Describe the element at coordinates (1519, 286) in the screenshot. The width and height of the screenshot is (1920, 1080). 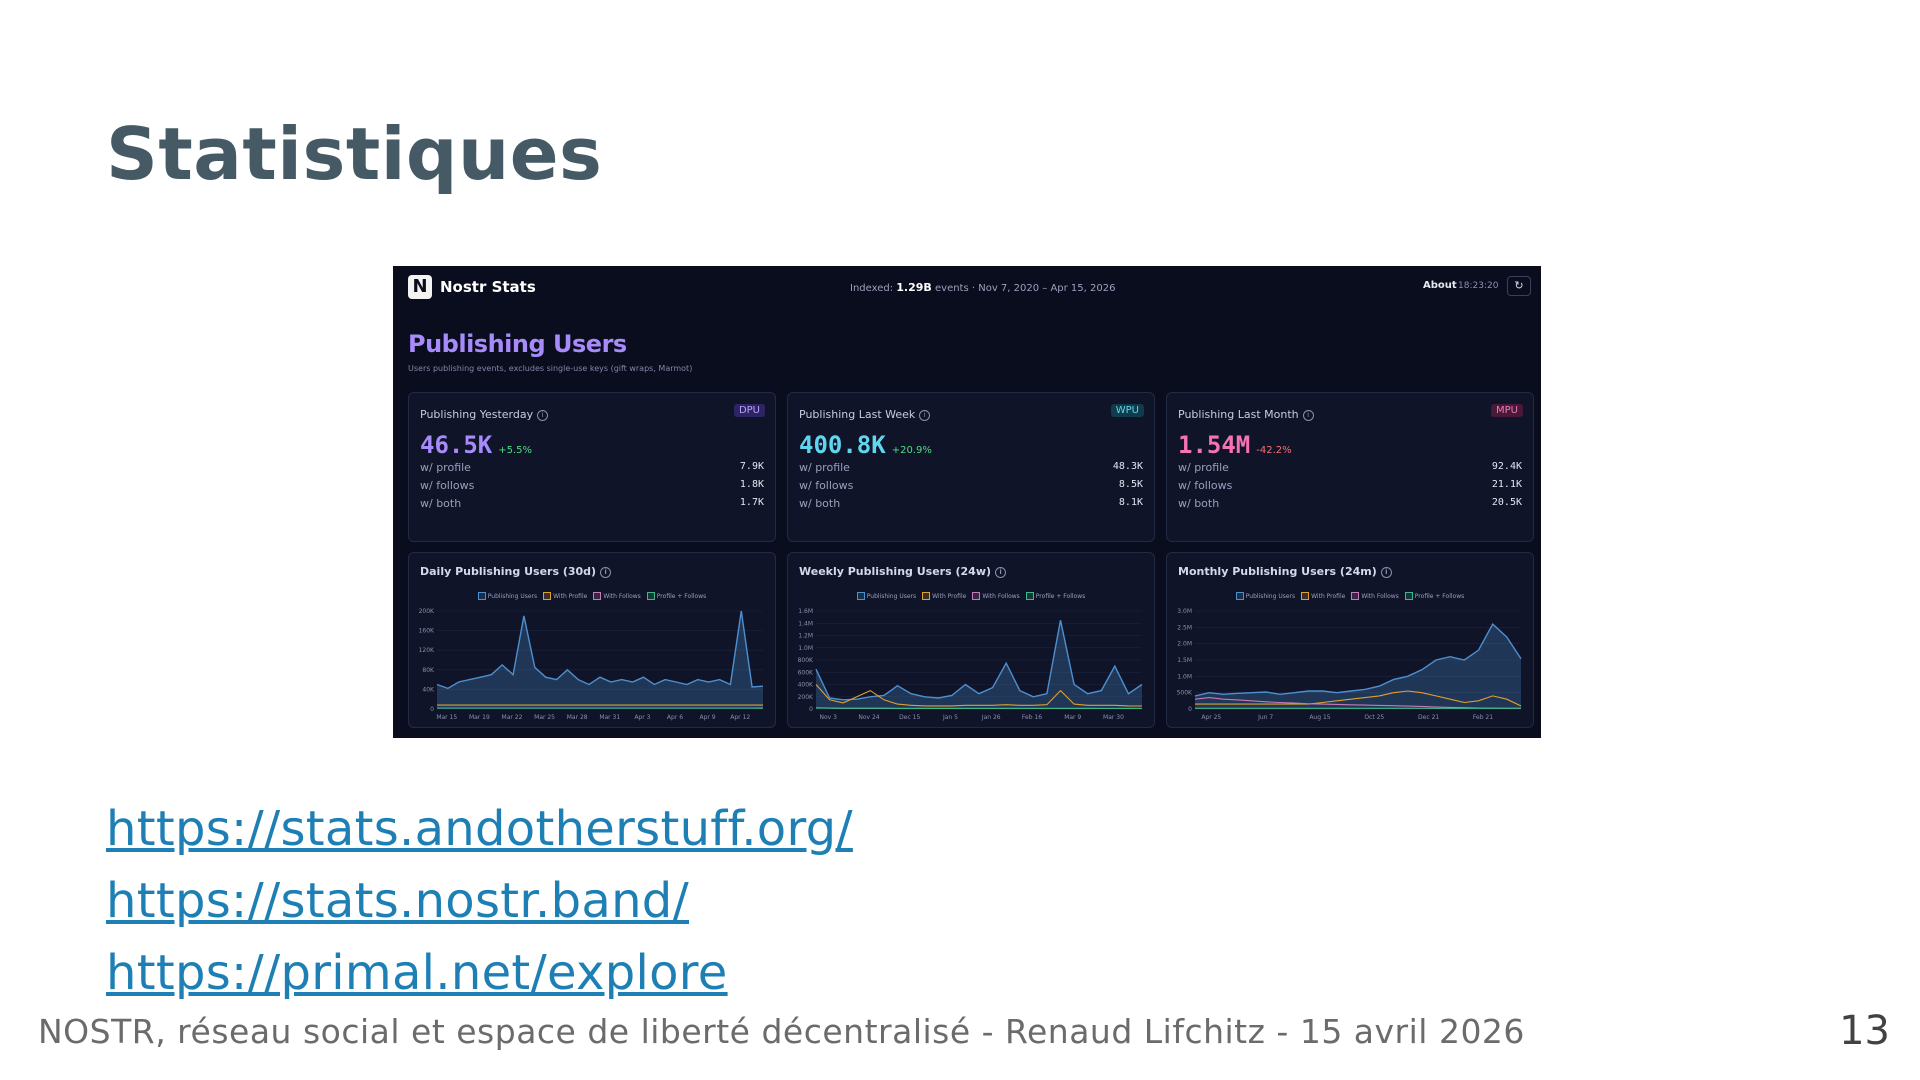
I see `refresh-icon: ↻` at that location.